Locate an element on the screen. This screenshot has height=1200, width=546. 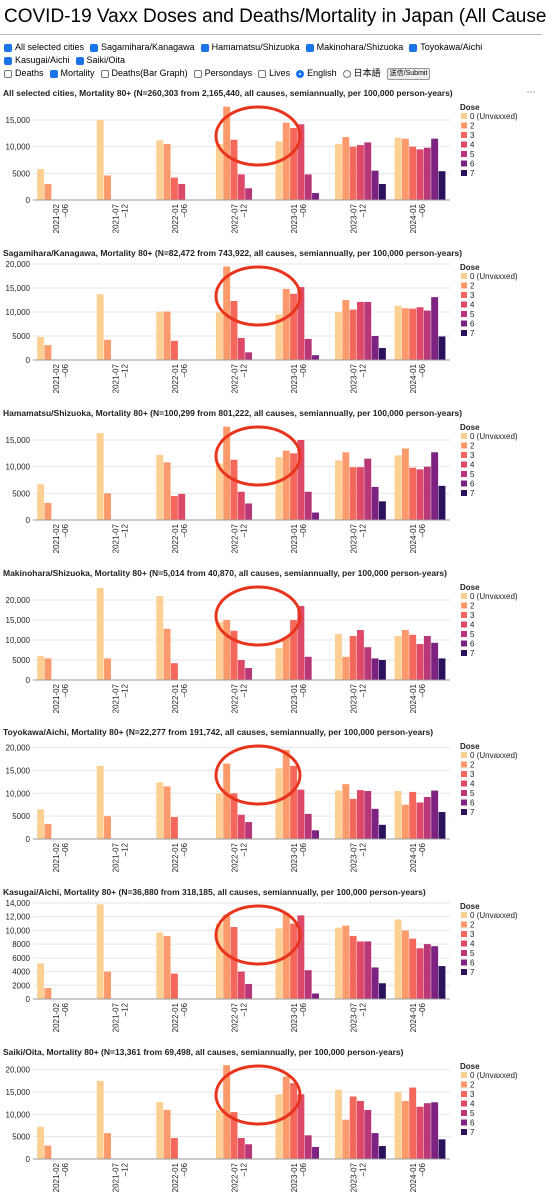
y-tick-label: 15,000 is located at coordinates (18, 1092).